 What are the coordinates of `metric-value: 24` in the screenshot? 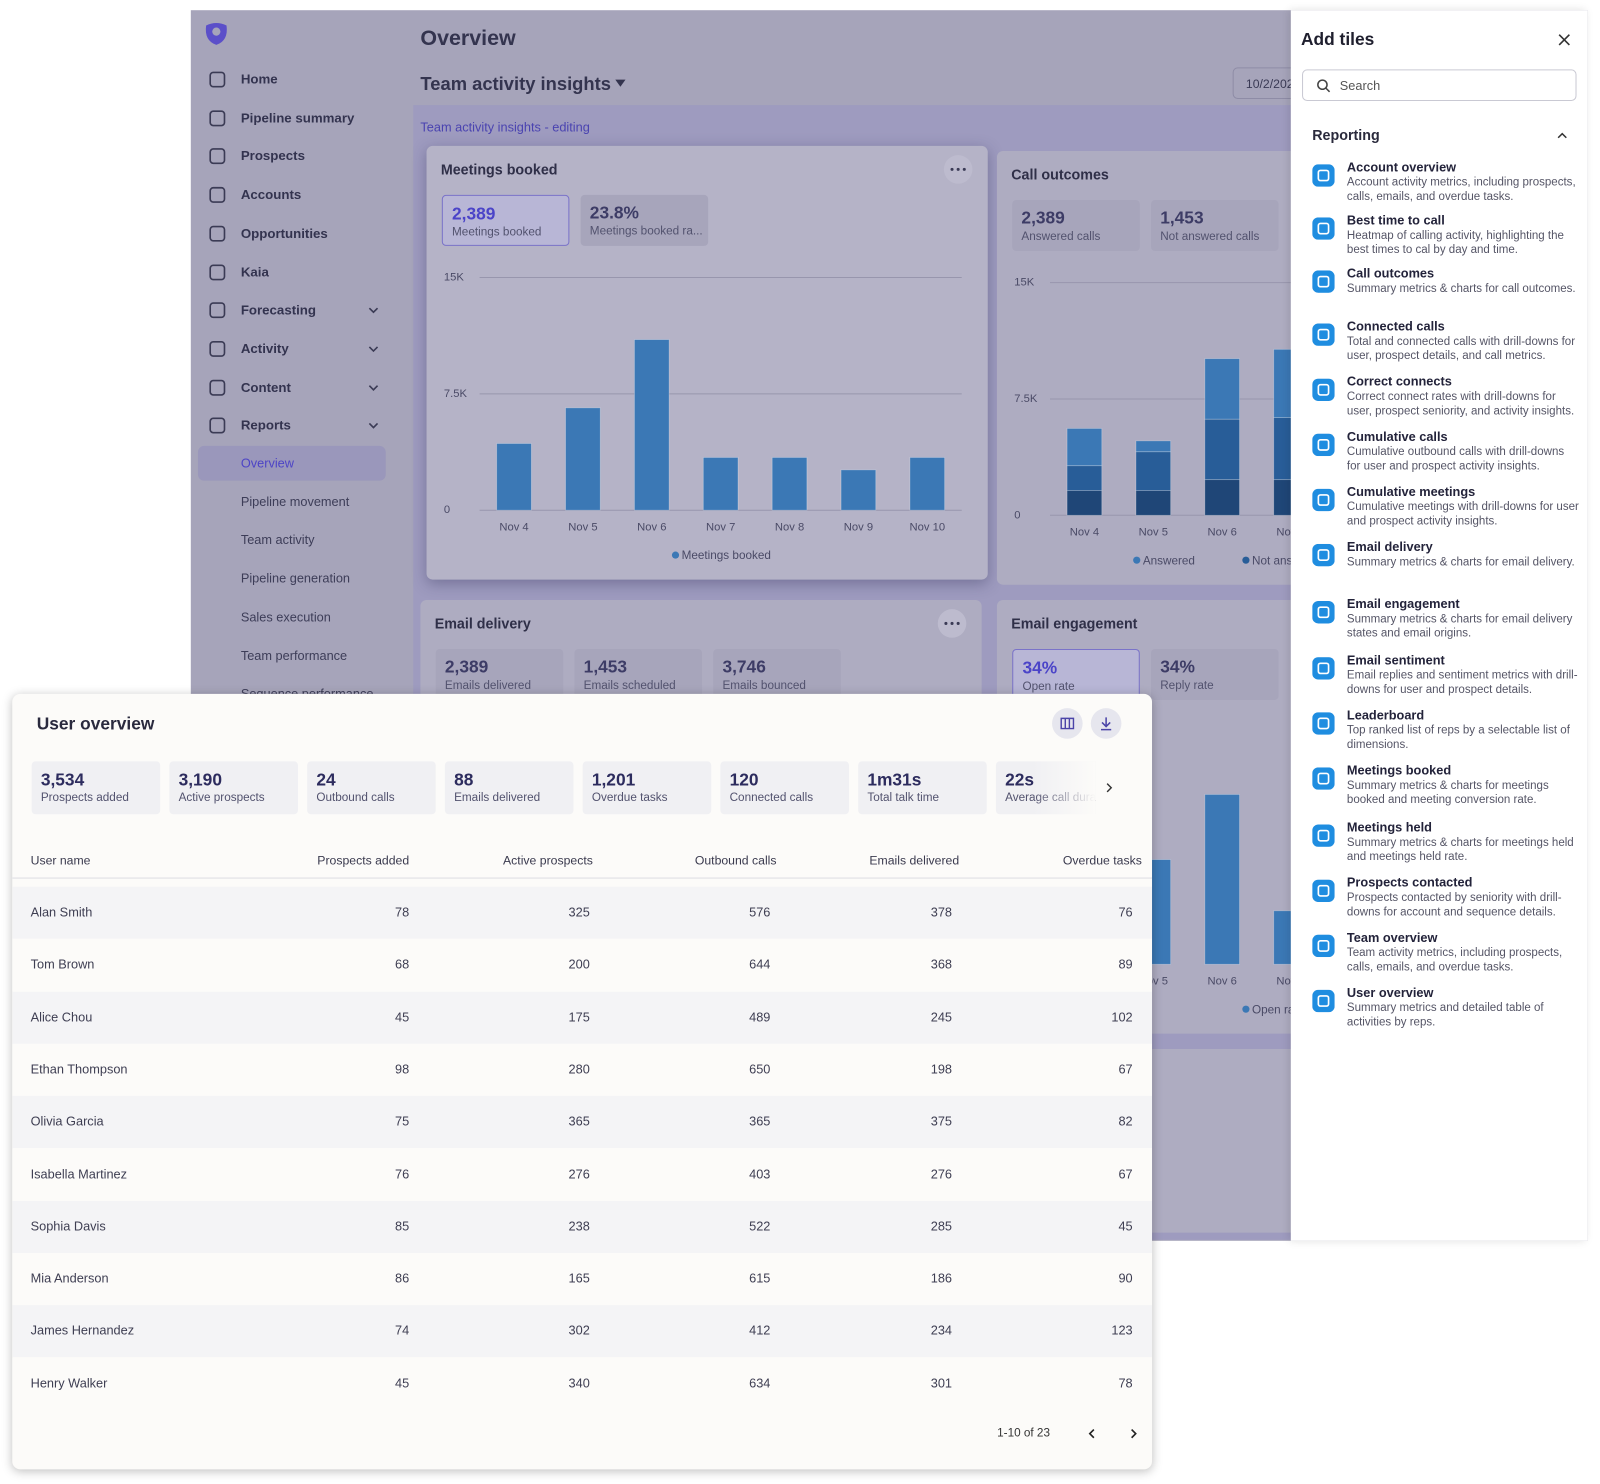 It's located at (326, 780).